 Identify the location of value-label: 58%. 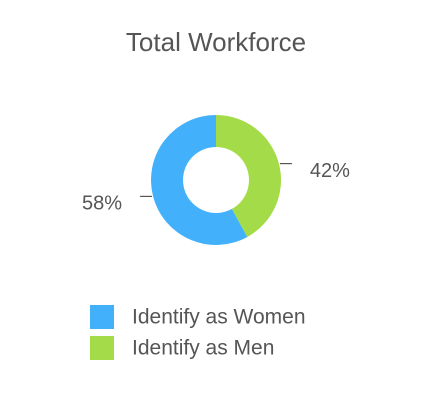
(102, 204).